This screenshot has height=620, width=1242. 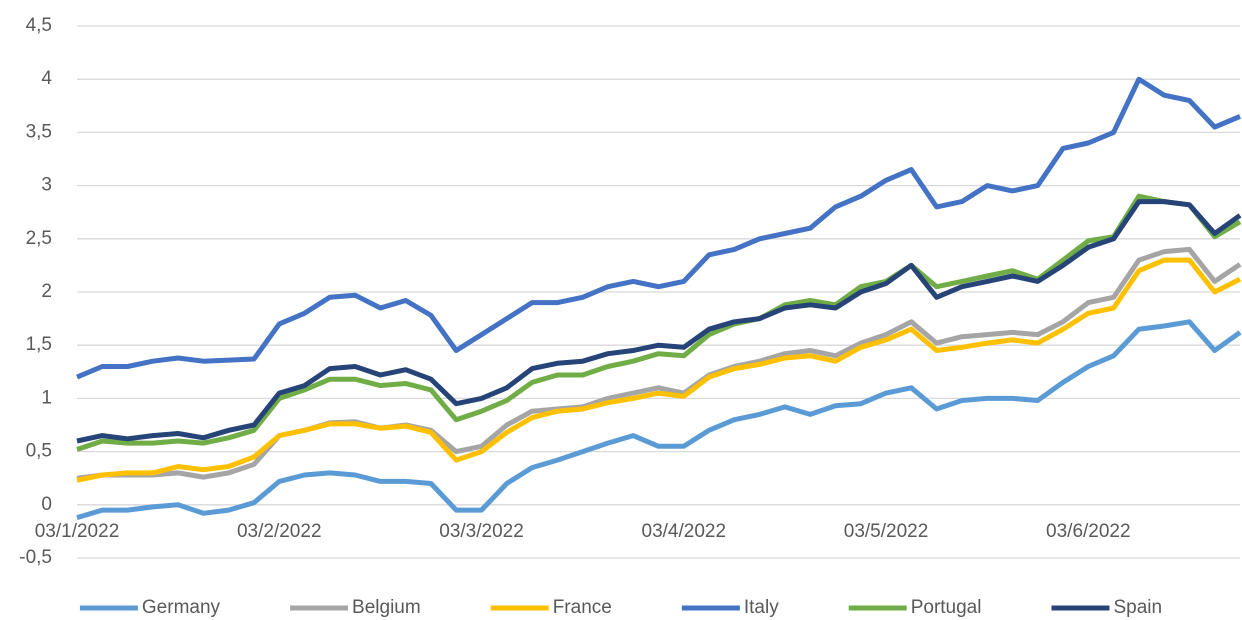 What do you see at coordinates (39, 131) in the screenshot?
I see `y-tick-label: 3,5` at bounding box center [39, 131].